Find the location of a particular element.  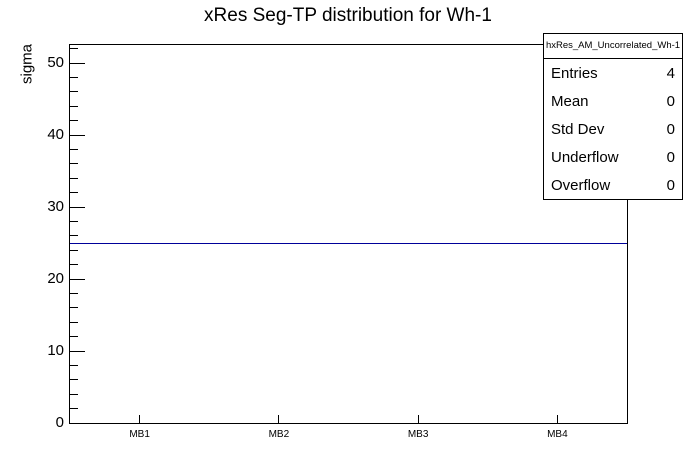

stat-value: 4 is located at coordinates (670, 73).